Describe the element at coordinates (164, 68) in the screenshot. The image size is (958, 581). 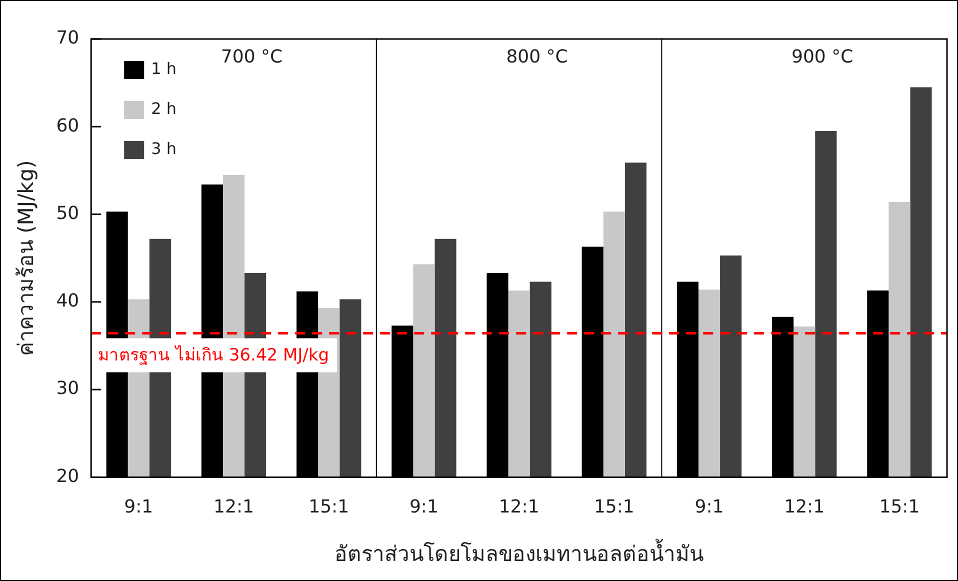
I see `legend-label: 1 h` at that location.